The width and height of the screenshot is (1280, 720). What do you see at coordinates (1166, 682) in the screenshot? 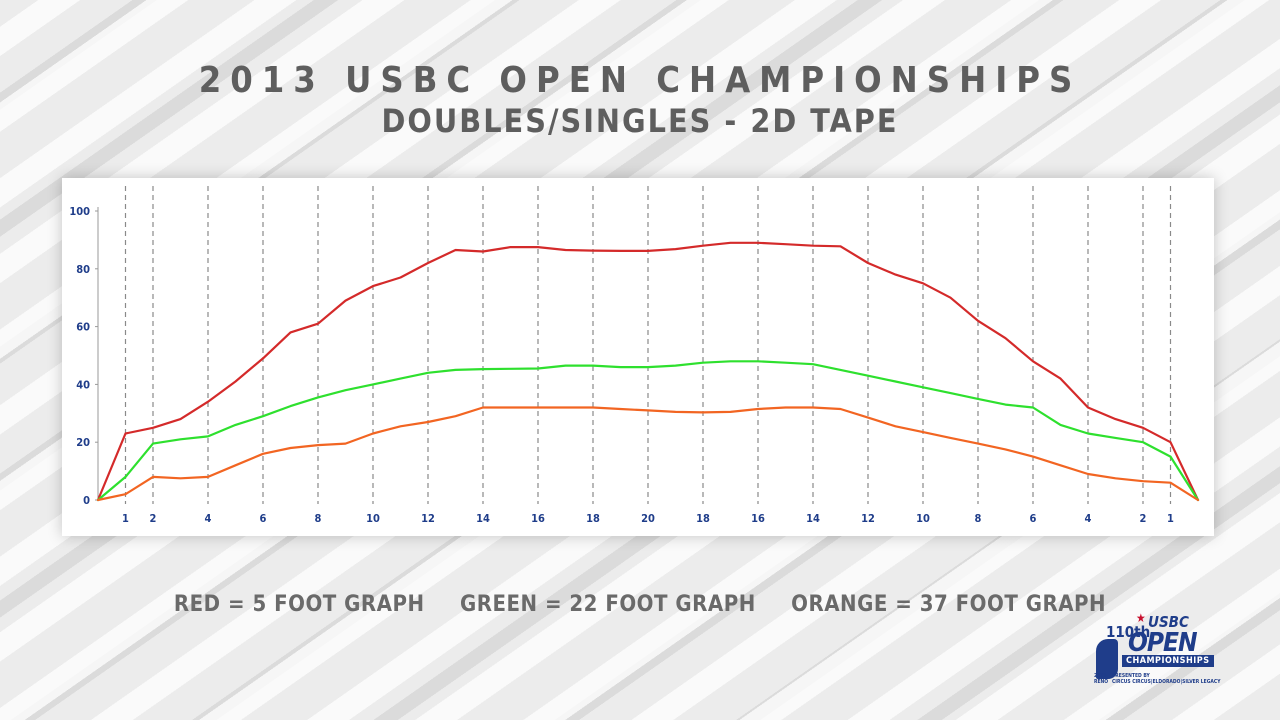
I see `logo-sponsors: CIRCUS CIRCUS|ELDORADO|SILVER LEGACY` at bounding box center [1166, 682].